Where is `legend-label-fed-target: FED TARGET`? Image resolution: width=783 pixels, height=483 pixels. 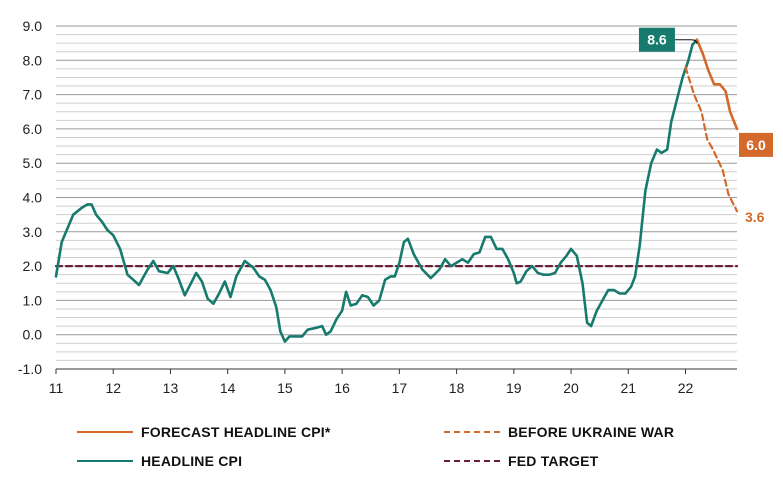
legend-label-fed-target: FED TARGET is located at coordinates (553, 461).